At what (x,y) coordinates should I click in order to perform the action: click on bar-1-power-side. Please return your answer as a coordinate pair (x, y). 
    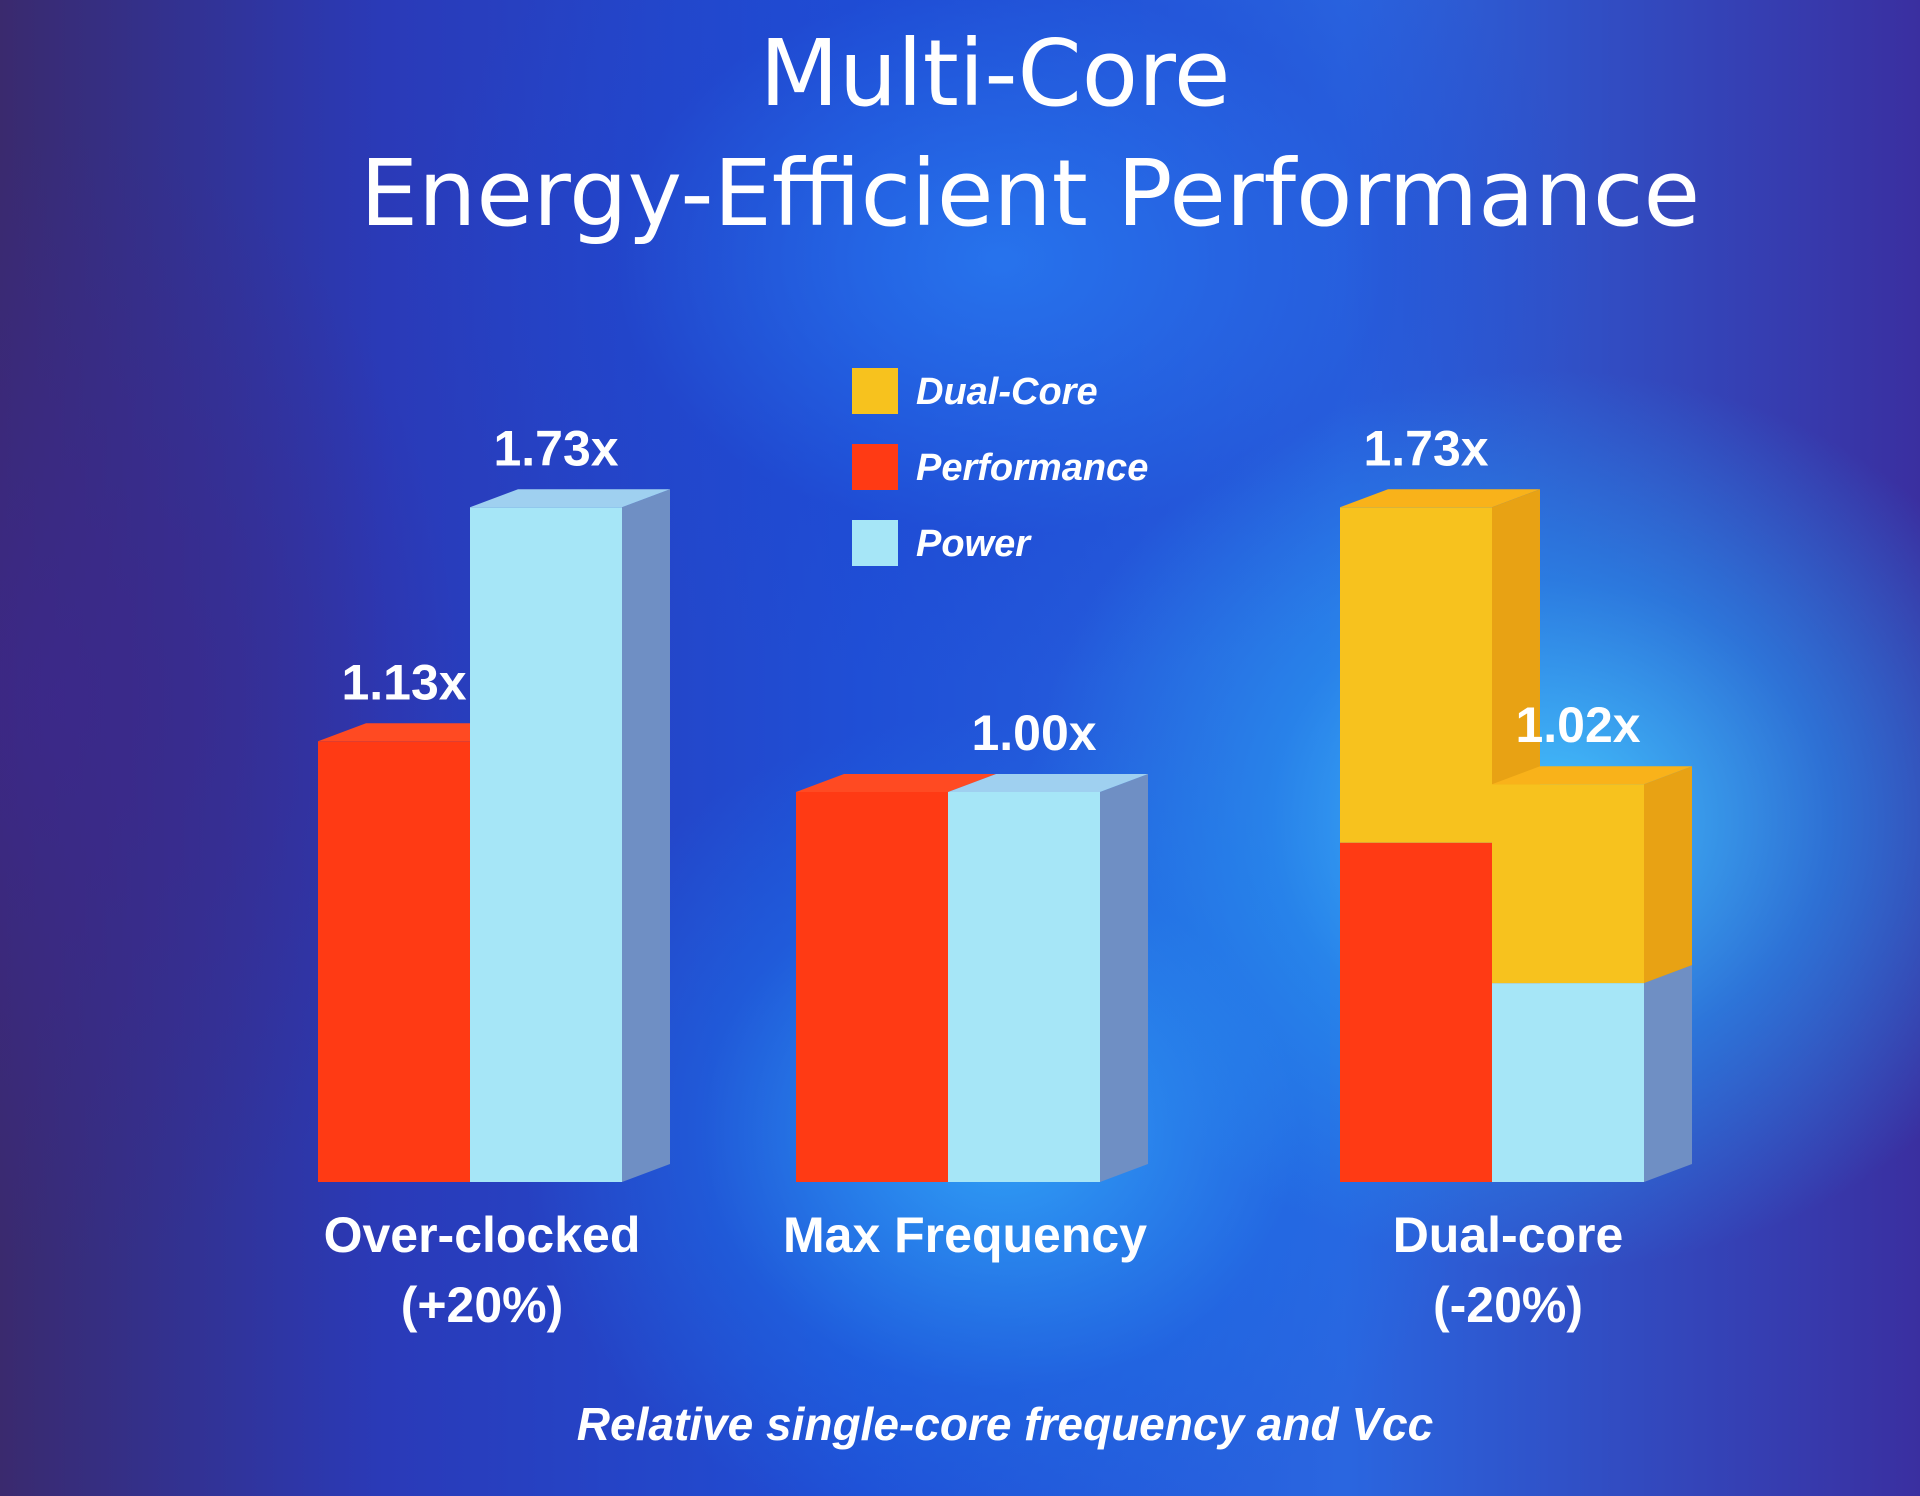
    Looking at the image, I should click on (1124, 978).